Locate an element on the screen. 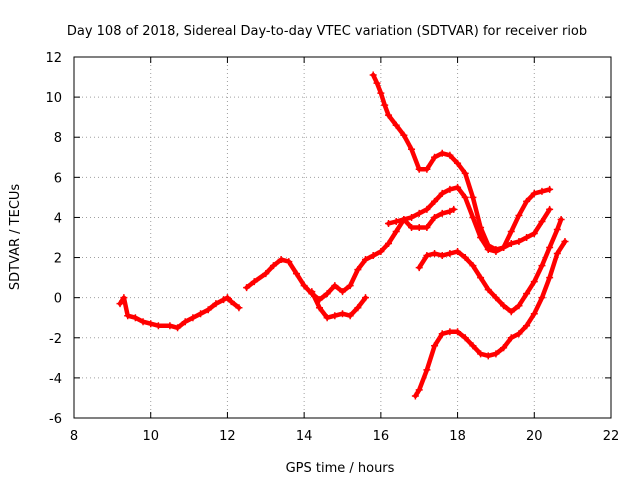 This screenshot has height=480, width=640. x-tick-label: 12 is located at coordinates (227, 436).